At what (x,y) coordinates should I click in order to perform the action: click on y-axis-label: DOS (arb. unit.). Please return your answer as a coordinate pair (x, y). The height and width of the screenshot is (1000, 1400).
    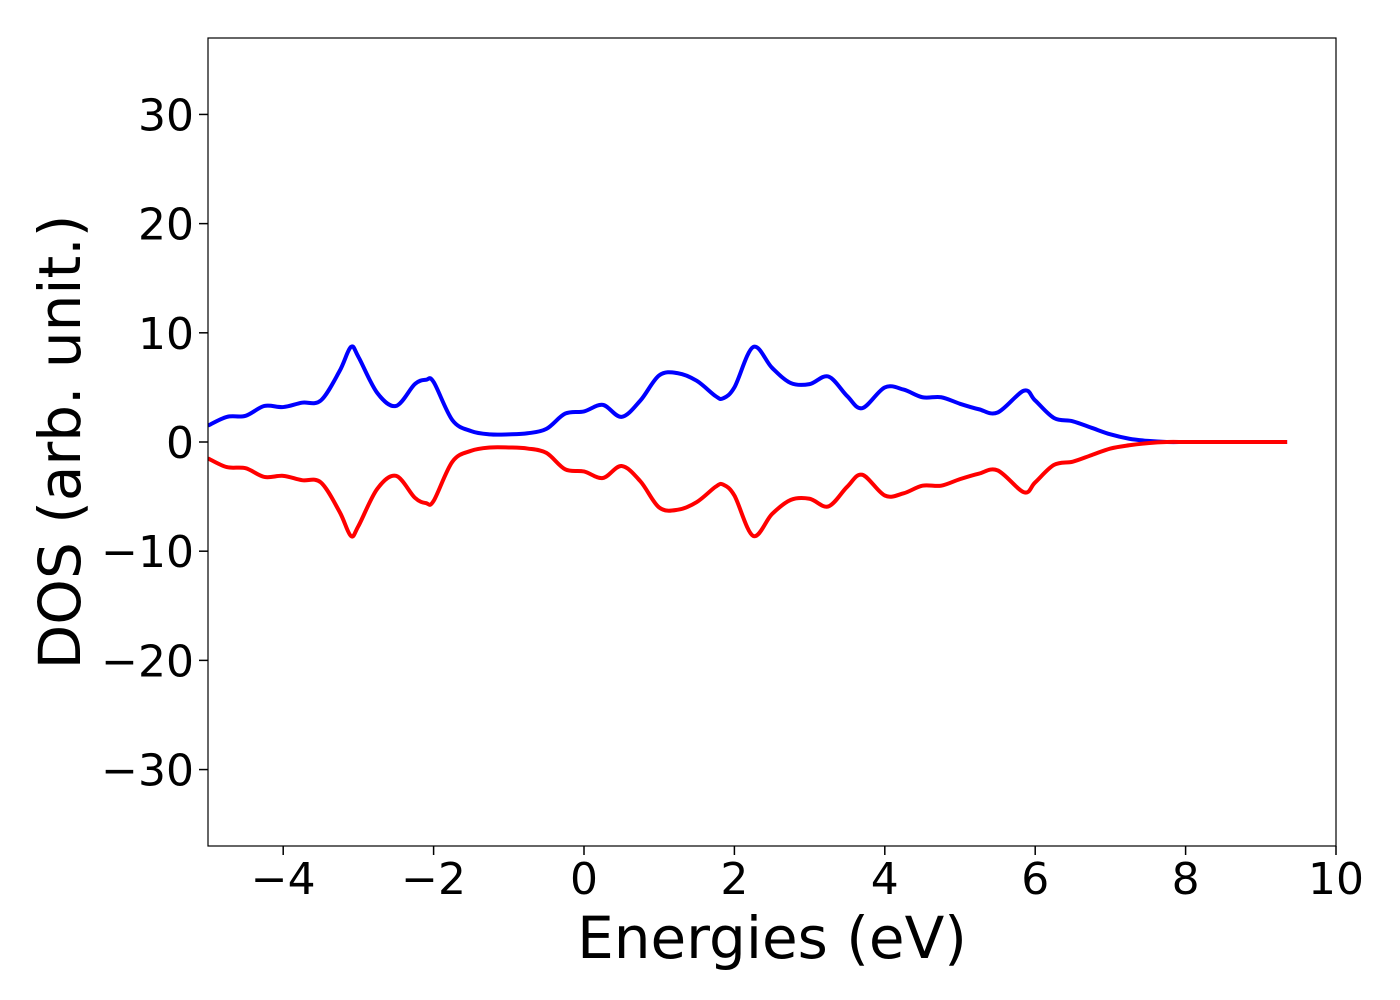
    Looking at the image, I should click on (60, 442).